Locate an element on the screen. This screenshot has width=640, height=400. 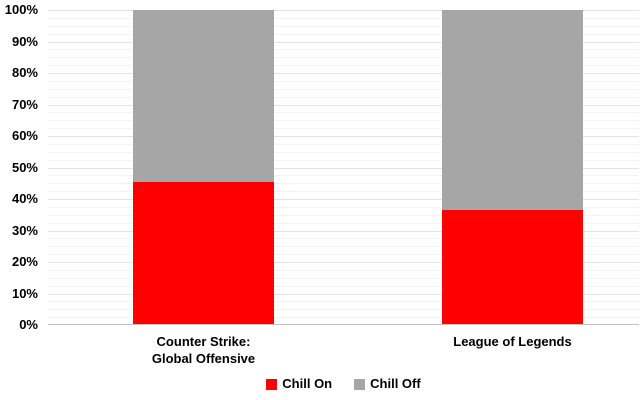
y-axis-tick-label: 20% is located at coordinates (24, 261).